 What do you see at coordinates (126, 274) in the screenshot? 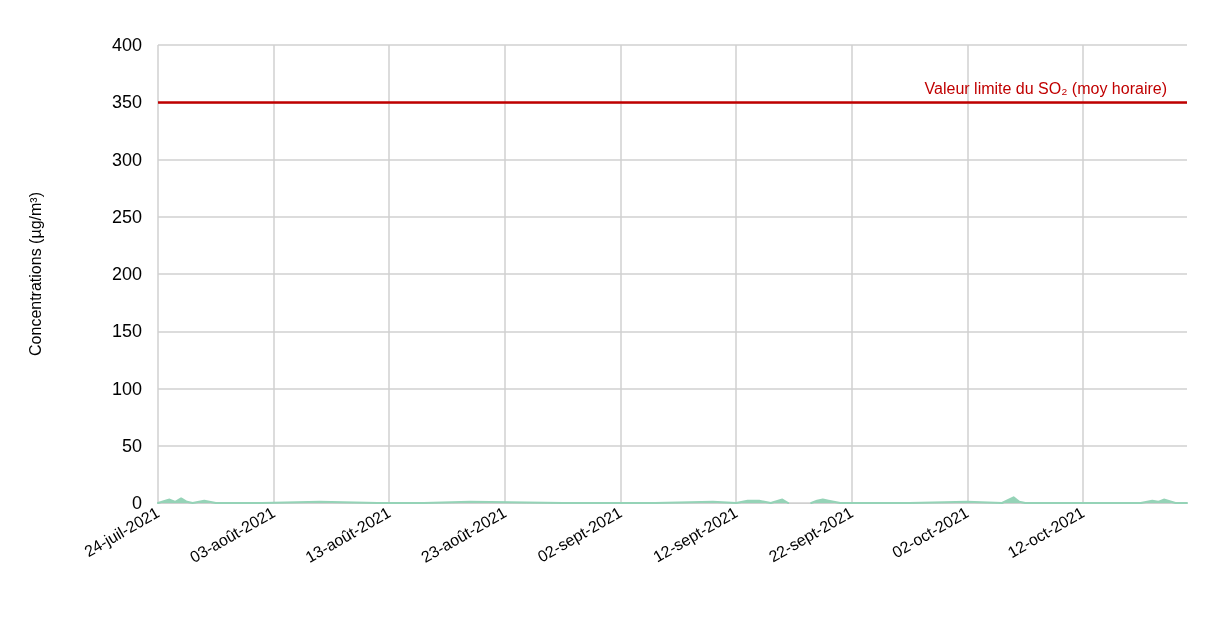
I see `y-tick-label: 200` at bounding box center [126, 274].